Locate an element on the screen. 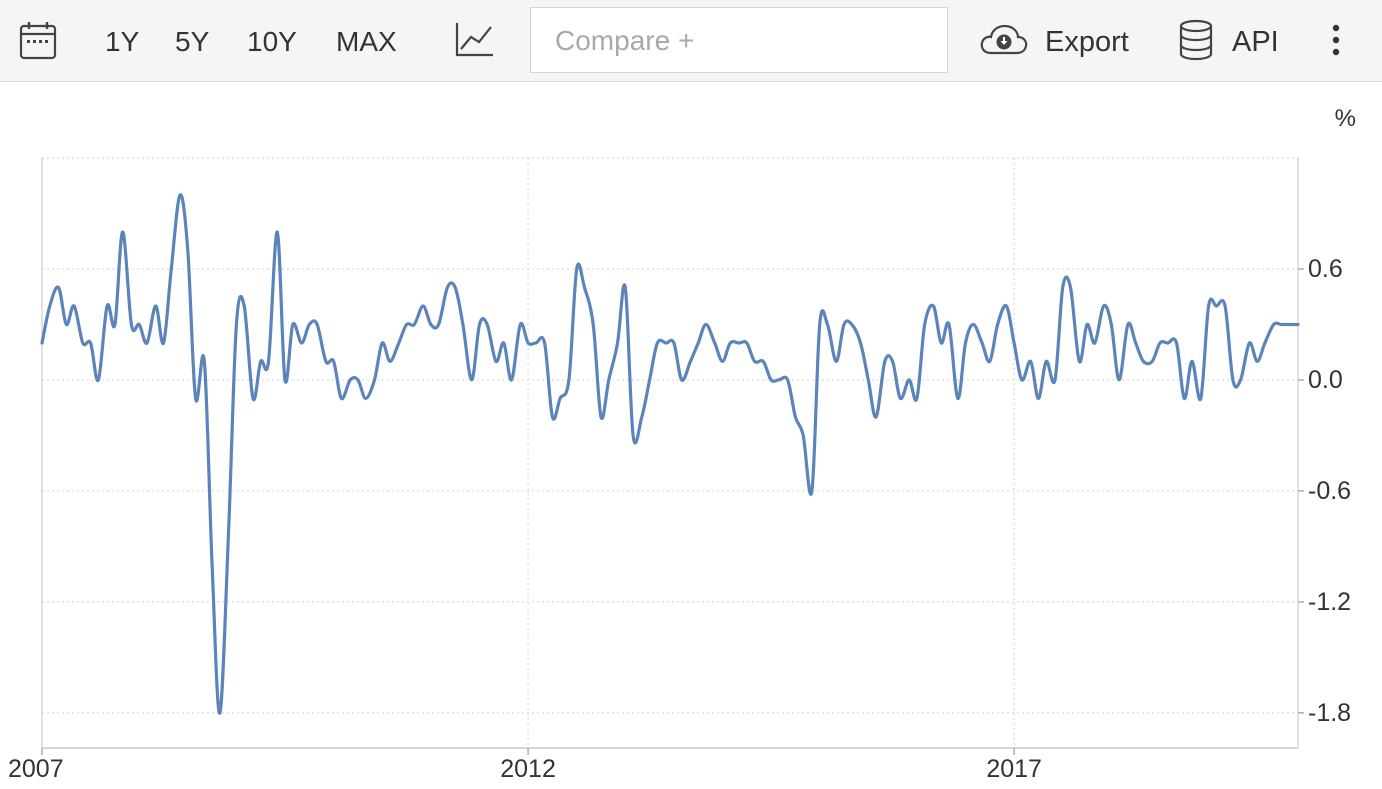  x-tick-label: 2017 is located at coordinates (1014, 769).